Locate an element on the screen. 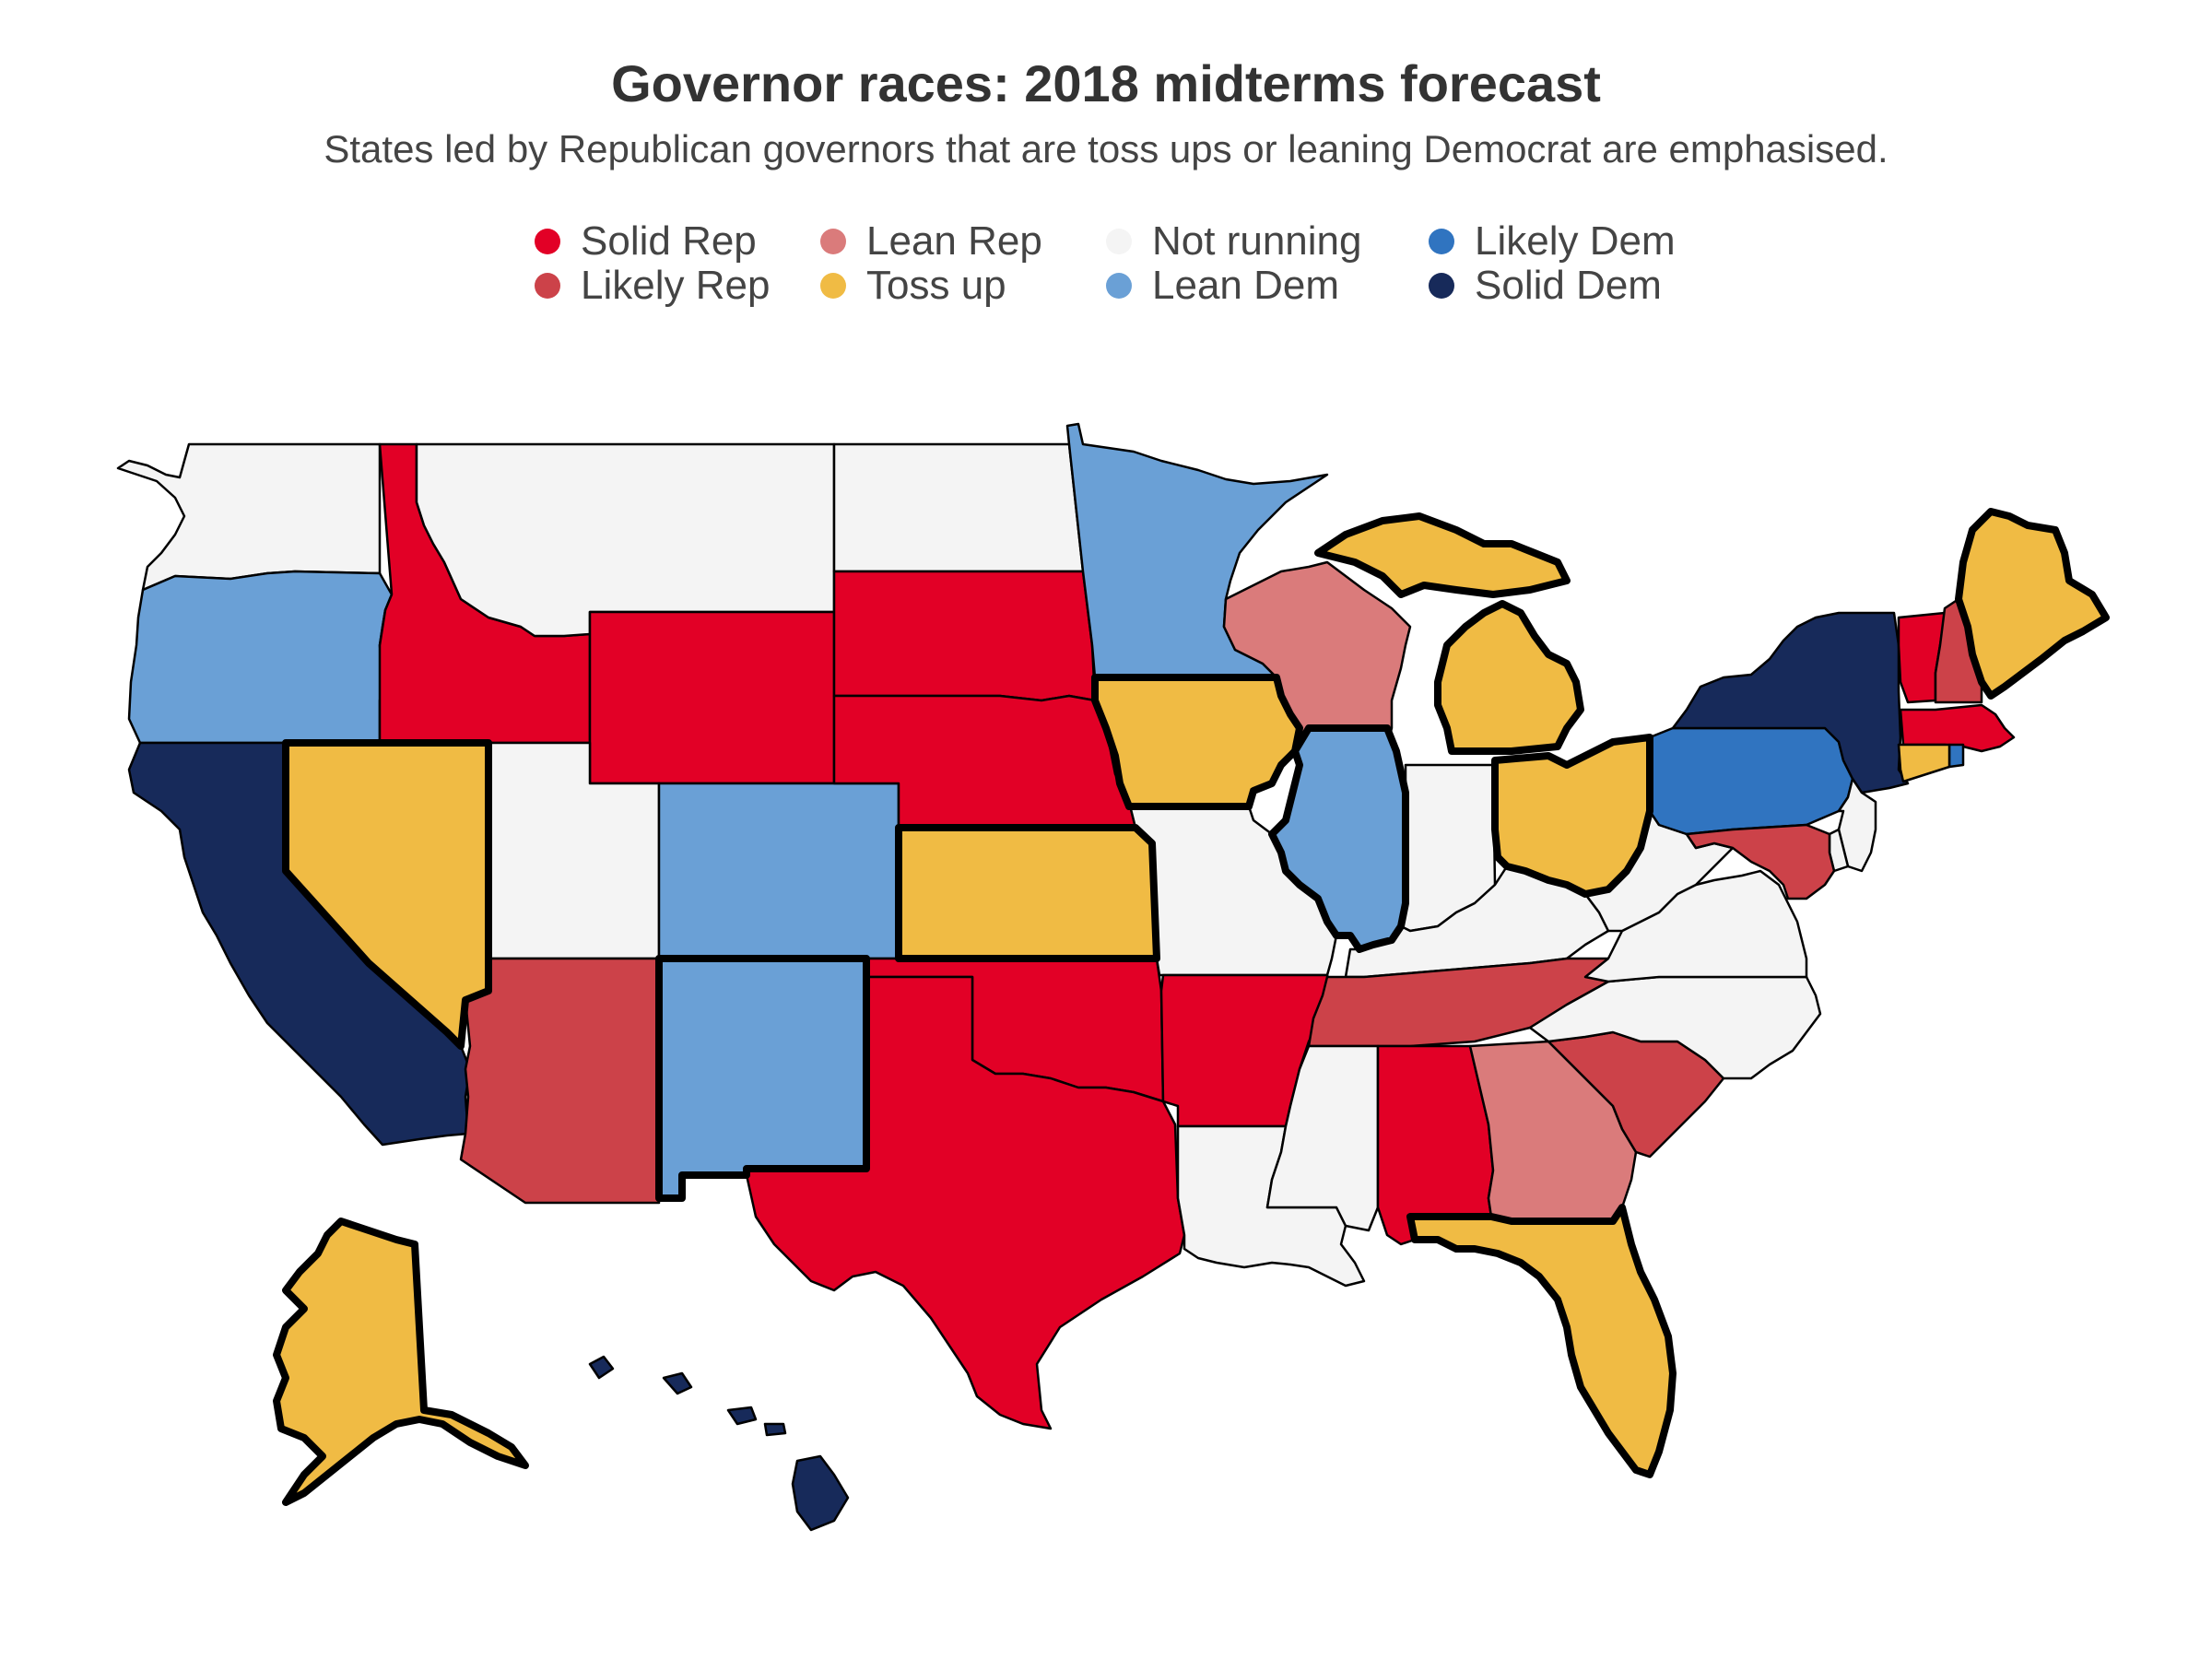  state-az is located at coordinates (560, 1081).